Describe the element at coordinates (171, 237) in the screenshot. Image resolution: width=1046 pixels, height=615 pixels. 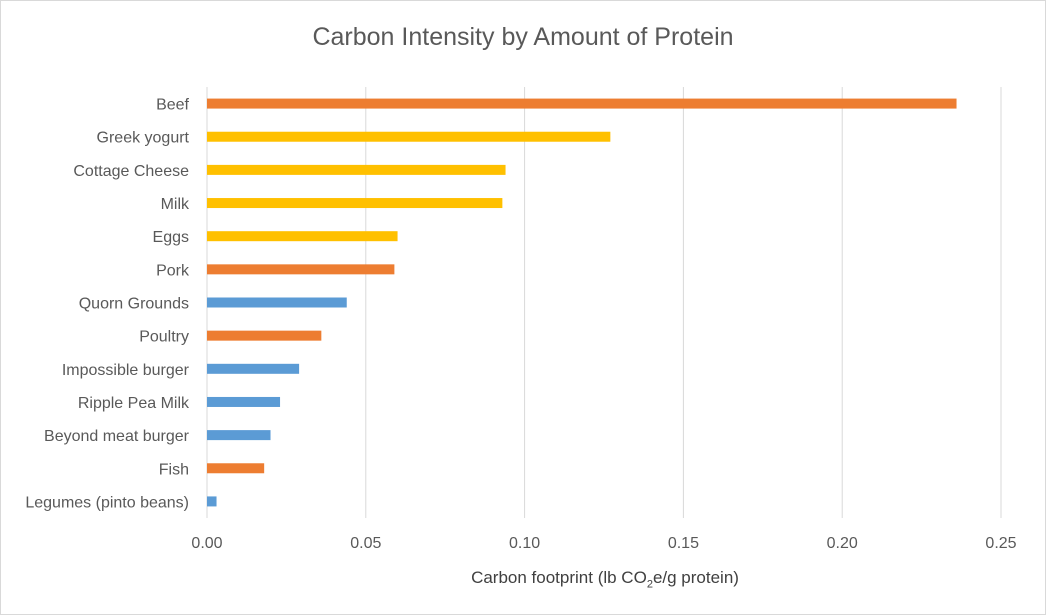
I see `category-label: Eggs` at that location.